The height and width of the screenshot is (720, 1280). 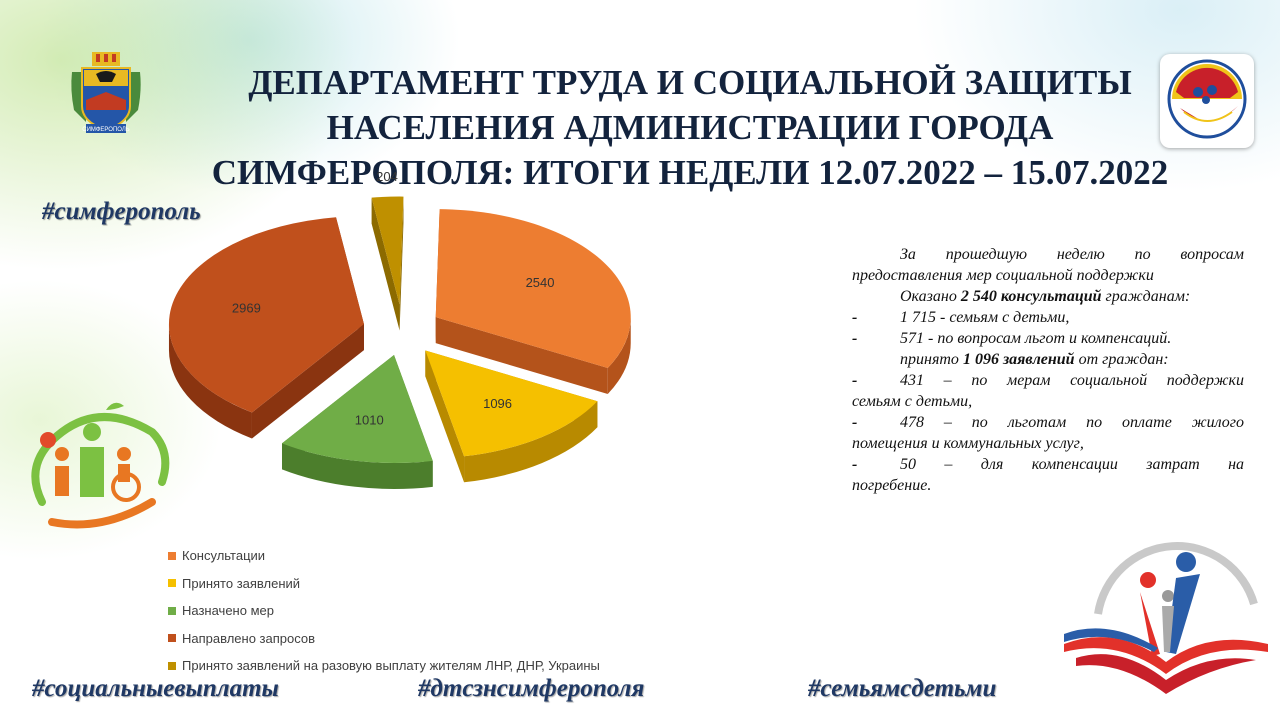 What do you see at coordinates (246, 308) in the screenshot?
I see `pie-data-label: 2969` at bounding box center [246, 308].